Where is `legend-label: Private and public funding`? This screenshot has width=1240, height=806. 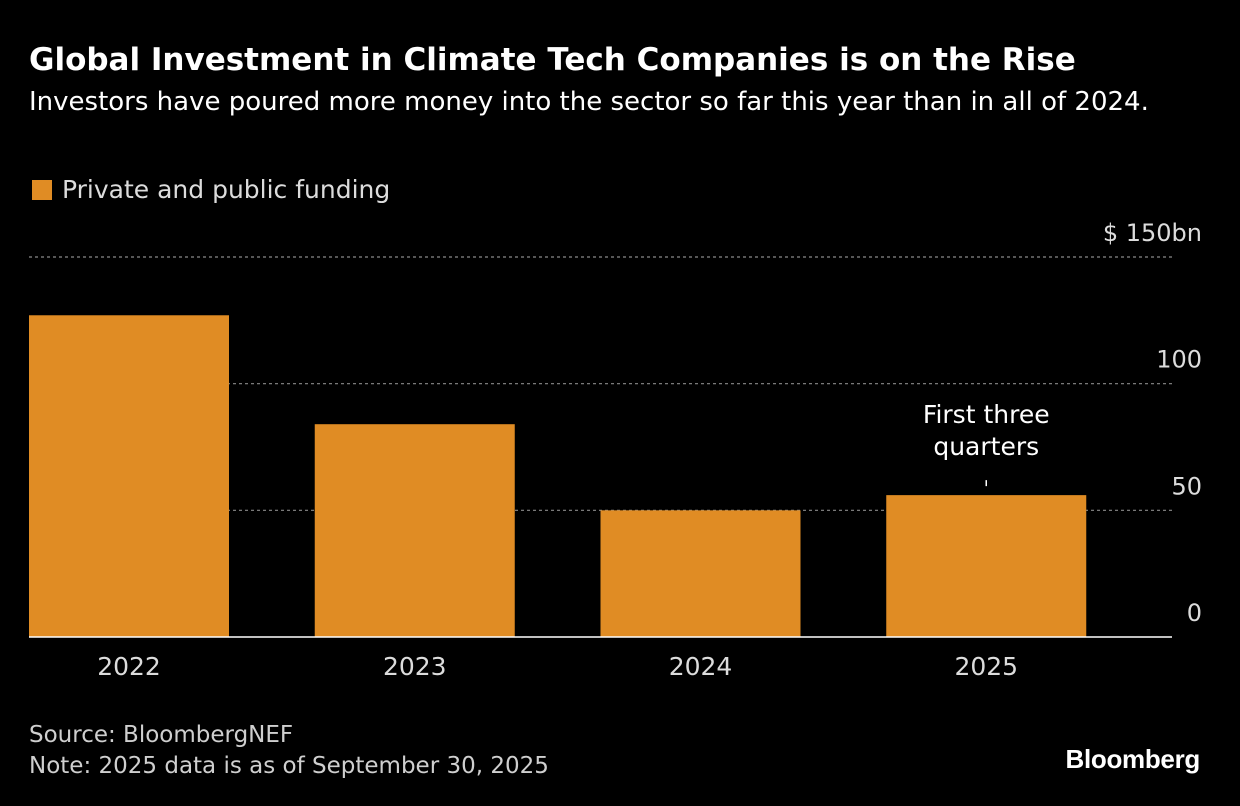
legend-label: Private and public funding is located at coordinates (226, 189).